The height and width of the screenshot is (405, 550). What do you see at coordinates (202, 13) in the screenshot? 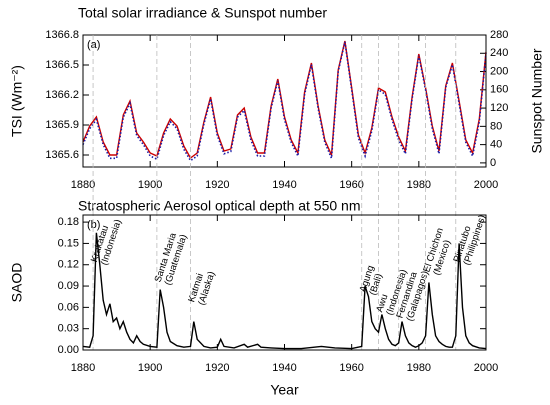
I see `panel-title: Total solar irradiance & Sunspot number` at bounding box center [202, 13].